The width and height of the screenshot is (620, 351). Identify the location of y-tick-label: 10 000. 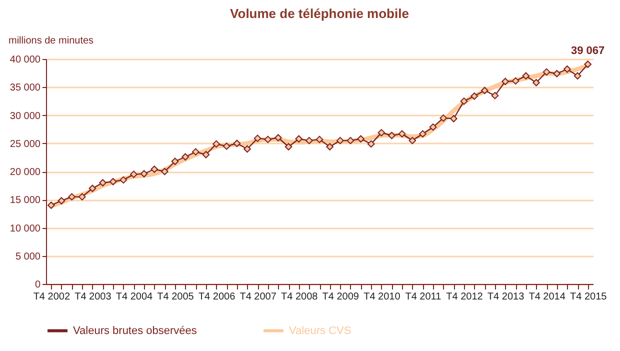
(25, 228).